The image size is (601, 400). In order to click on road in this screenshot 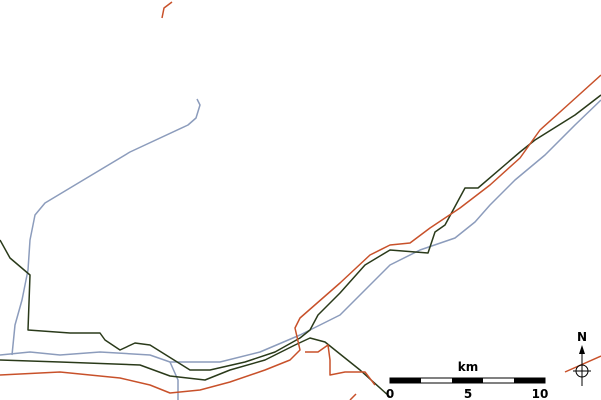, I will do `click(195, 367)`.